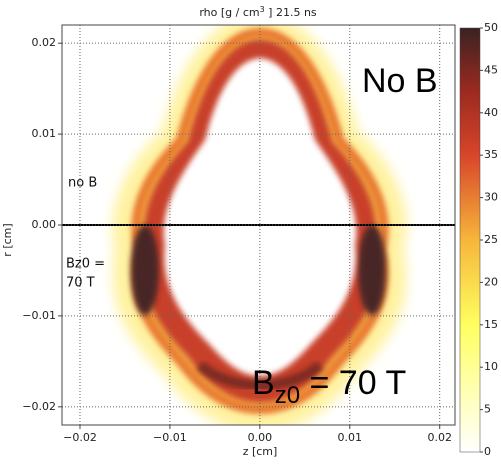  I want to click on annotation: Bz0 = 70 T, so click(329, 386).